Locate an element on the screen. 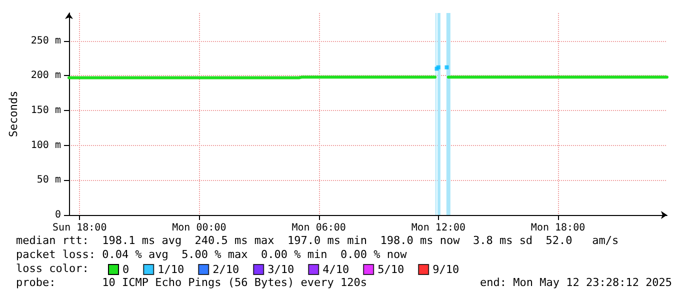  text: packet loss: 0.04 % avg 5.00 % max 0.00 % min 0.00 % now is located at coordinates (211, 254).